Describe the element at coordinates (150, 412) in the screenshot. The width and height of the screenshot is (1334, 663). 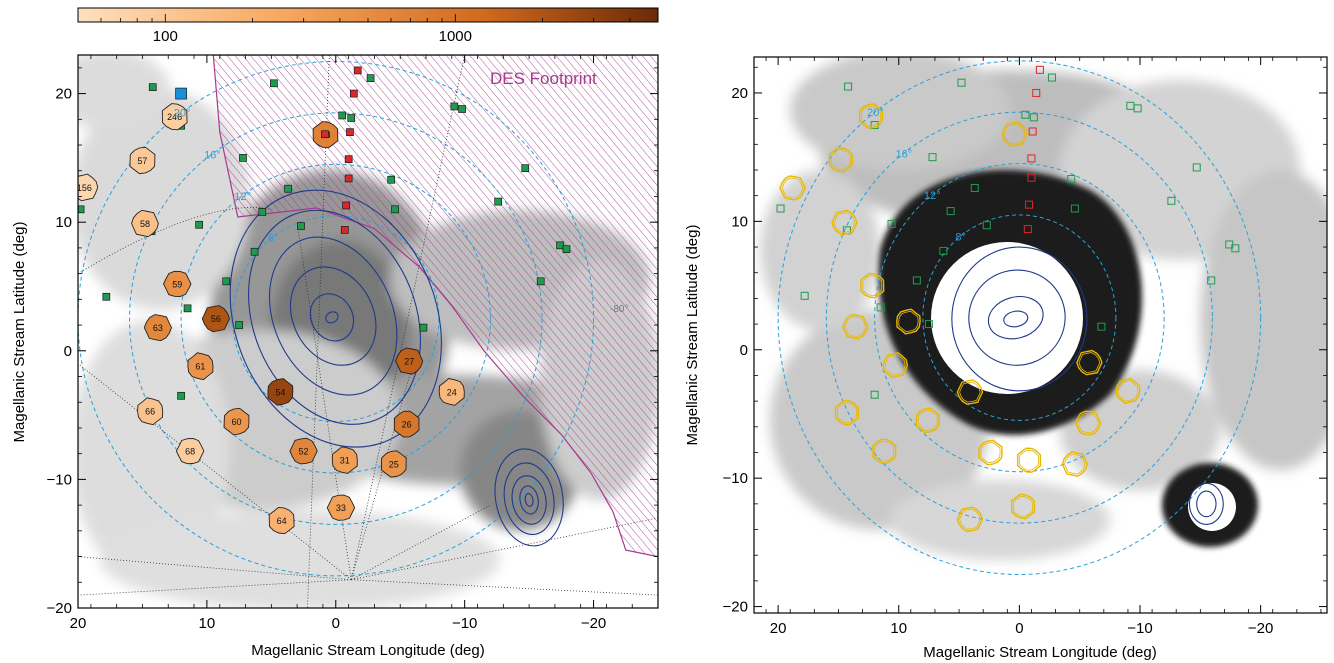
I see `left-field-label: 66` at that location.